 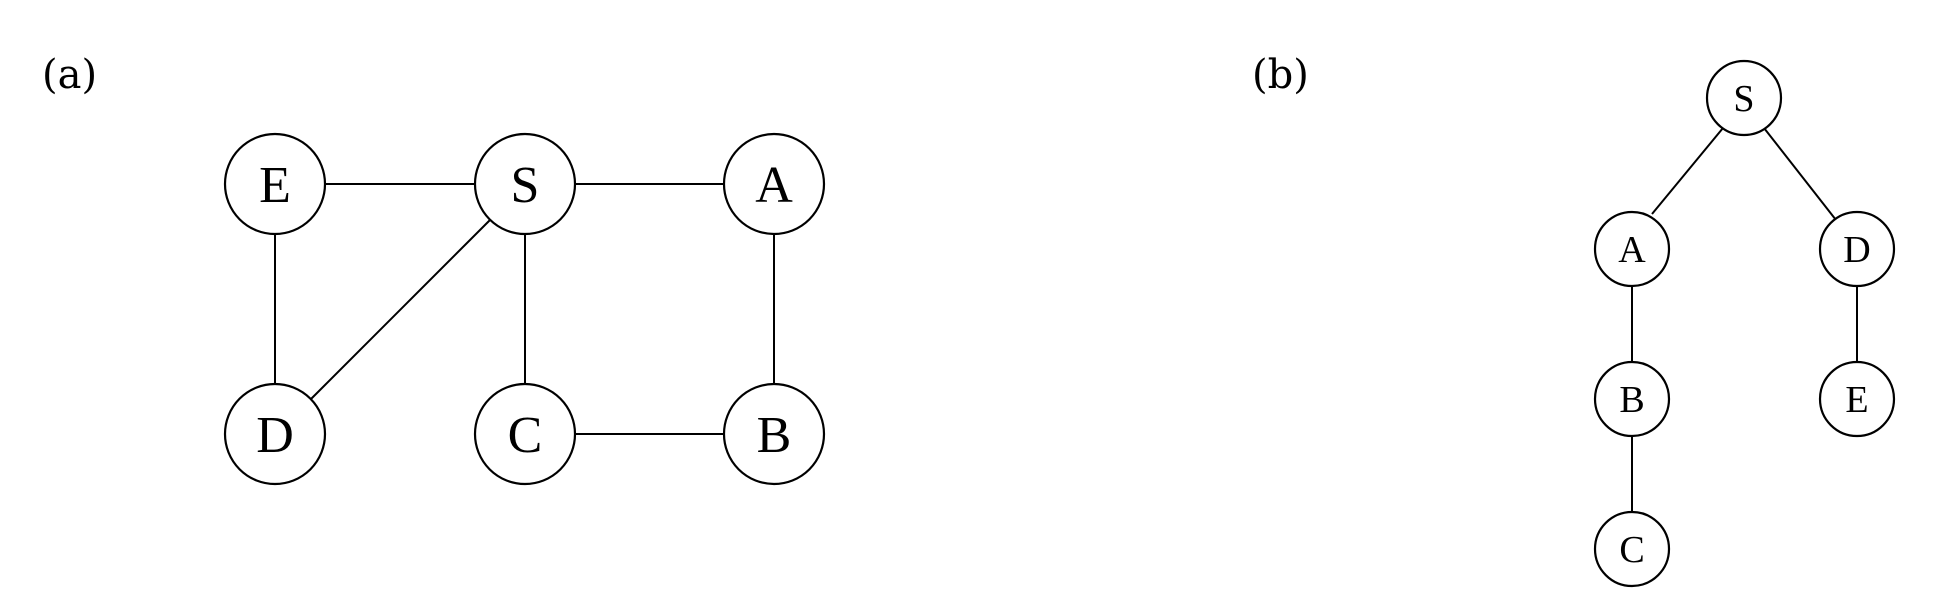 I want to click on node-b-a: B, so click(x=774, y=434).